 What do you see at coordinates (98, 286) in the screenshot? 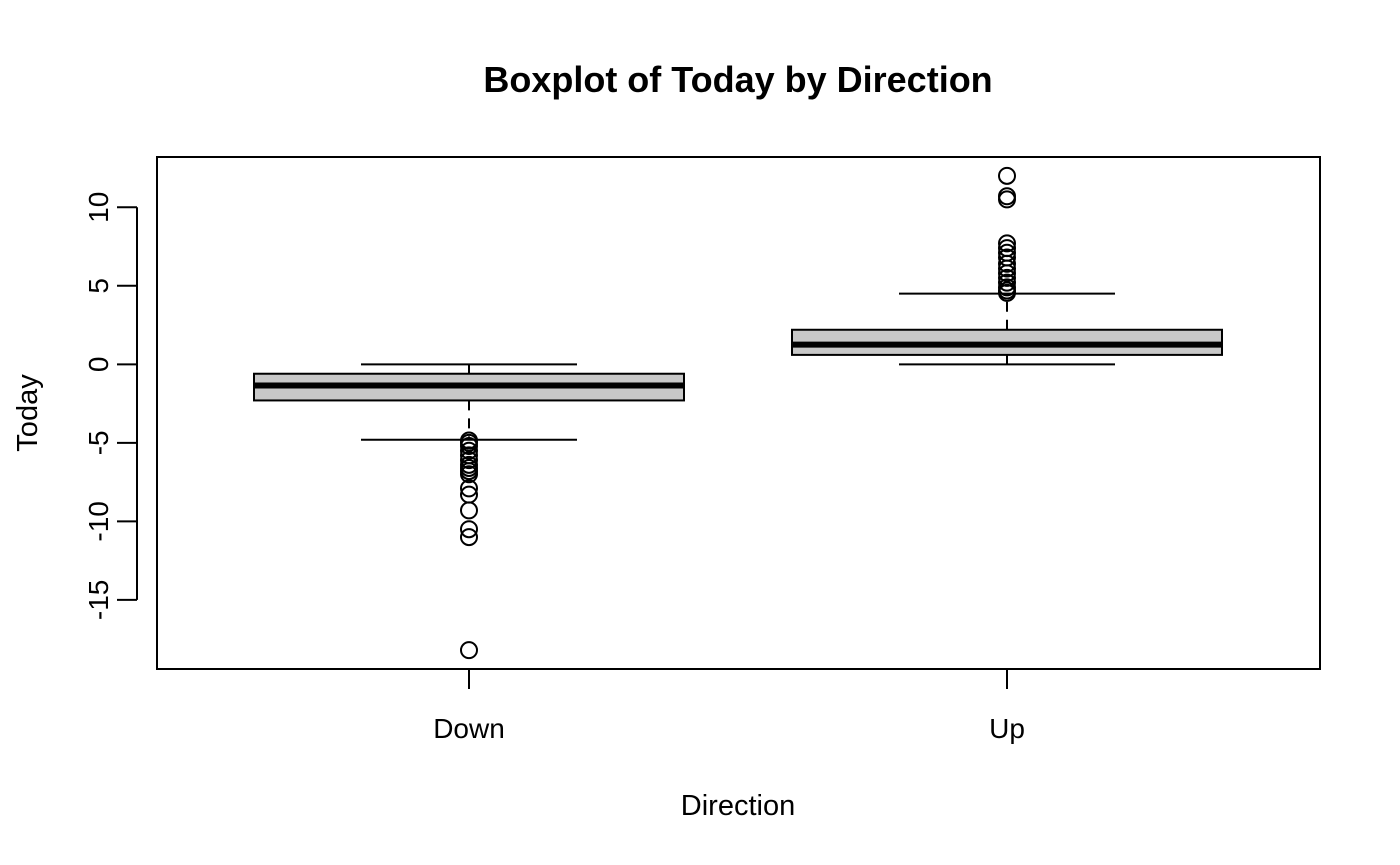
I see `y-tick-label: 5` at bounding box center [98, 286].